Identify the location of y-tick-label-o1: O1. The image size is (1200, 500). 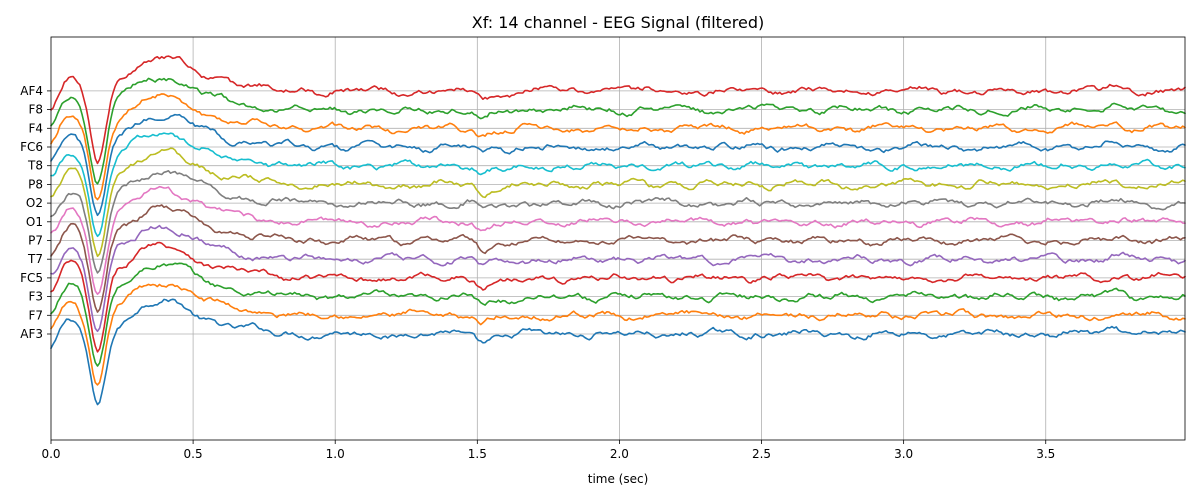
(34, 222).